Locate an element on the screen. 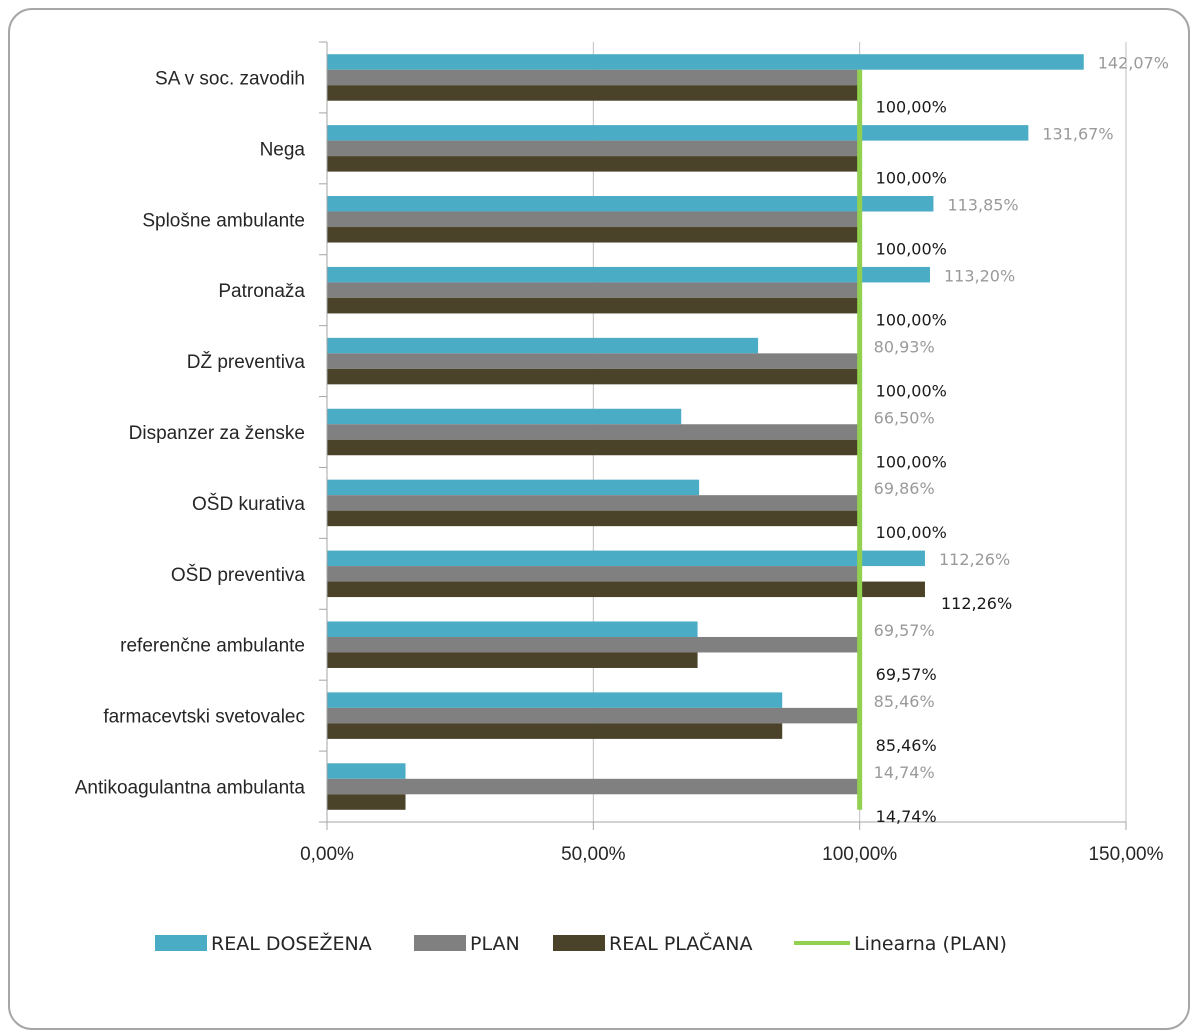 This screenshot has width=1193, height=1031. x-tick-label: 100,00% is located at coordinates (859, 854).